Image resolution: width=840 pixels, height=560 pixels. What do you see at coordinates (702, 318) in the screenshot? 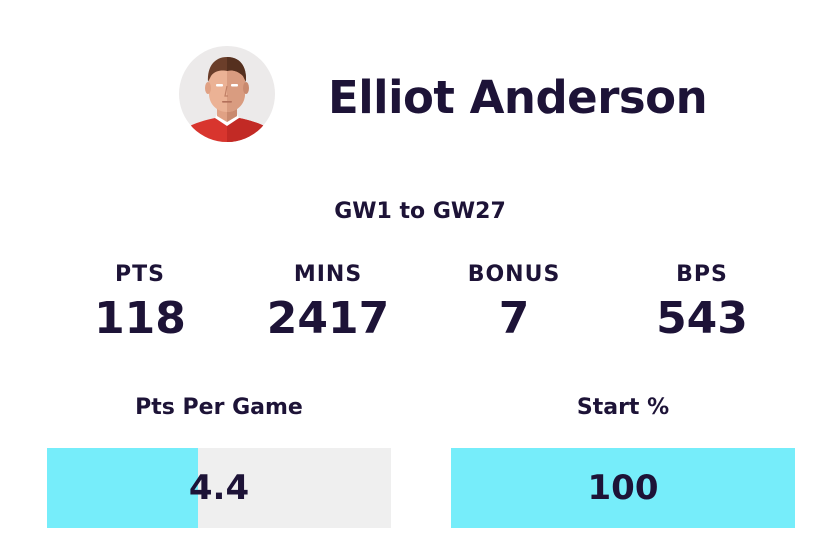
I see `stat-value: 543` at bounding box center [702, 318].